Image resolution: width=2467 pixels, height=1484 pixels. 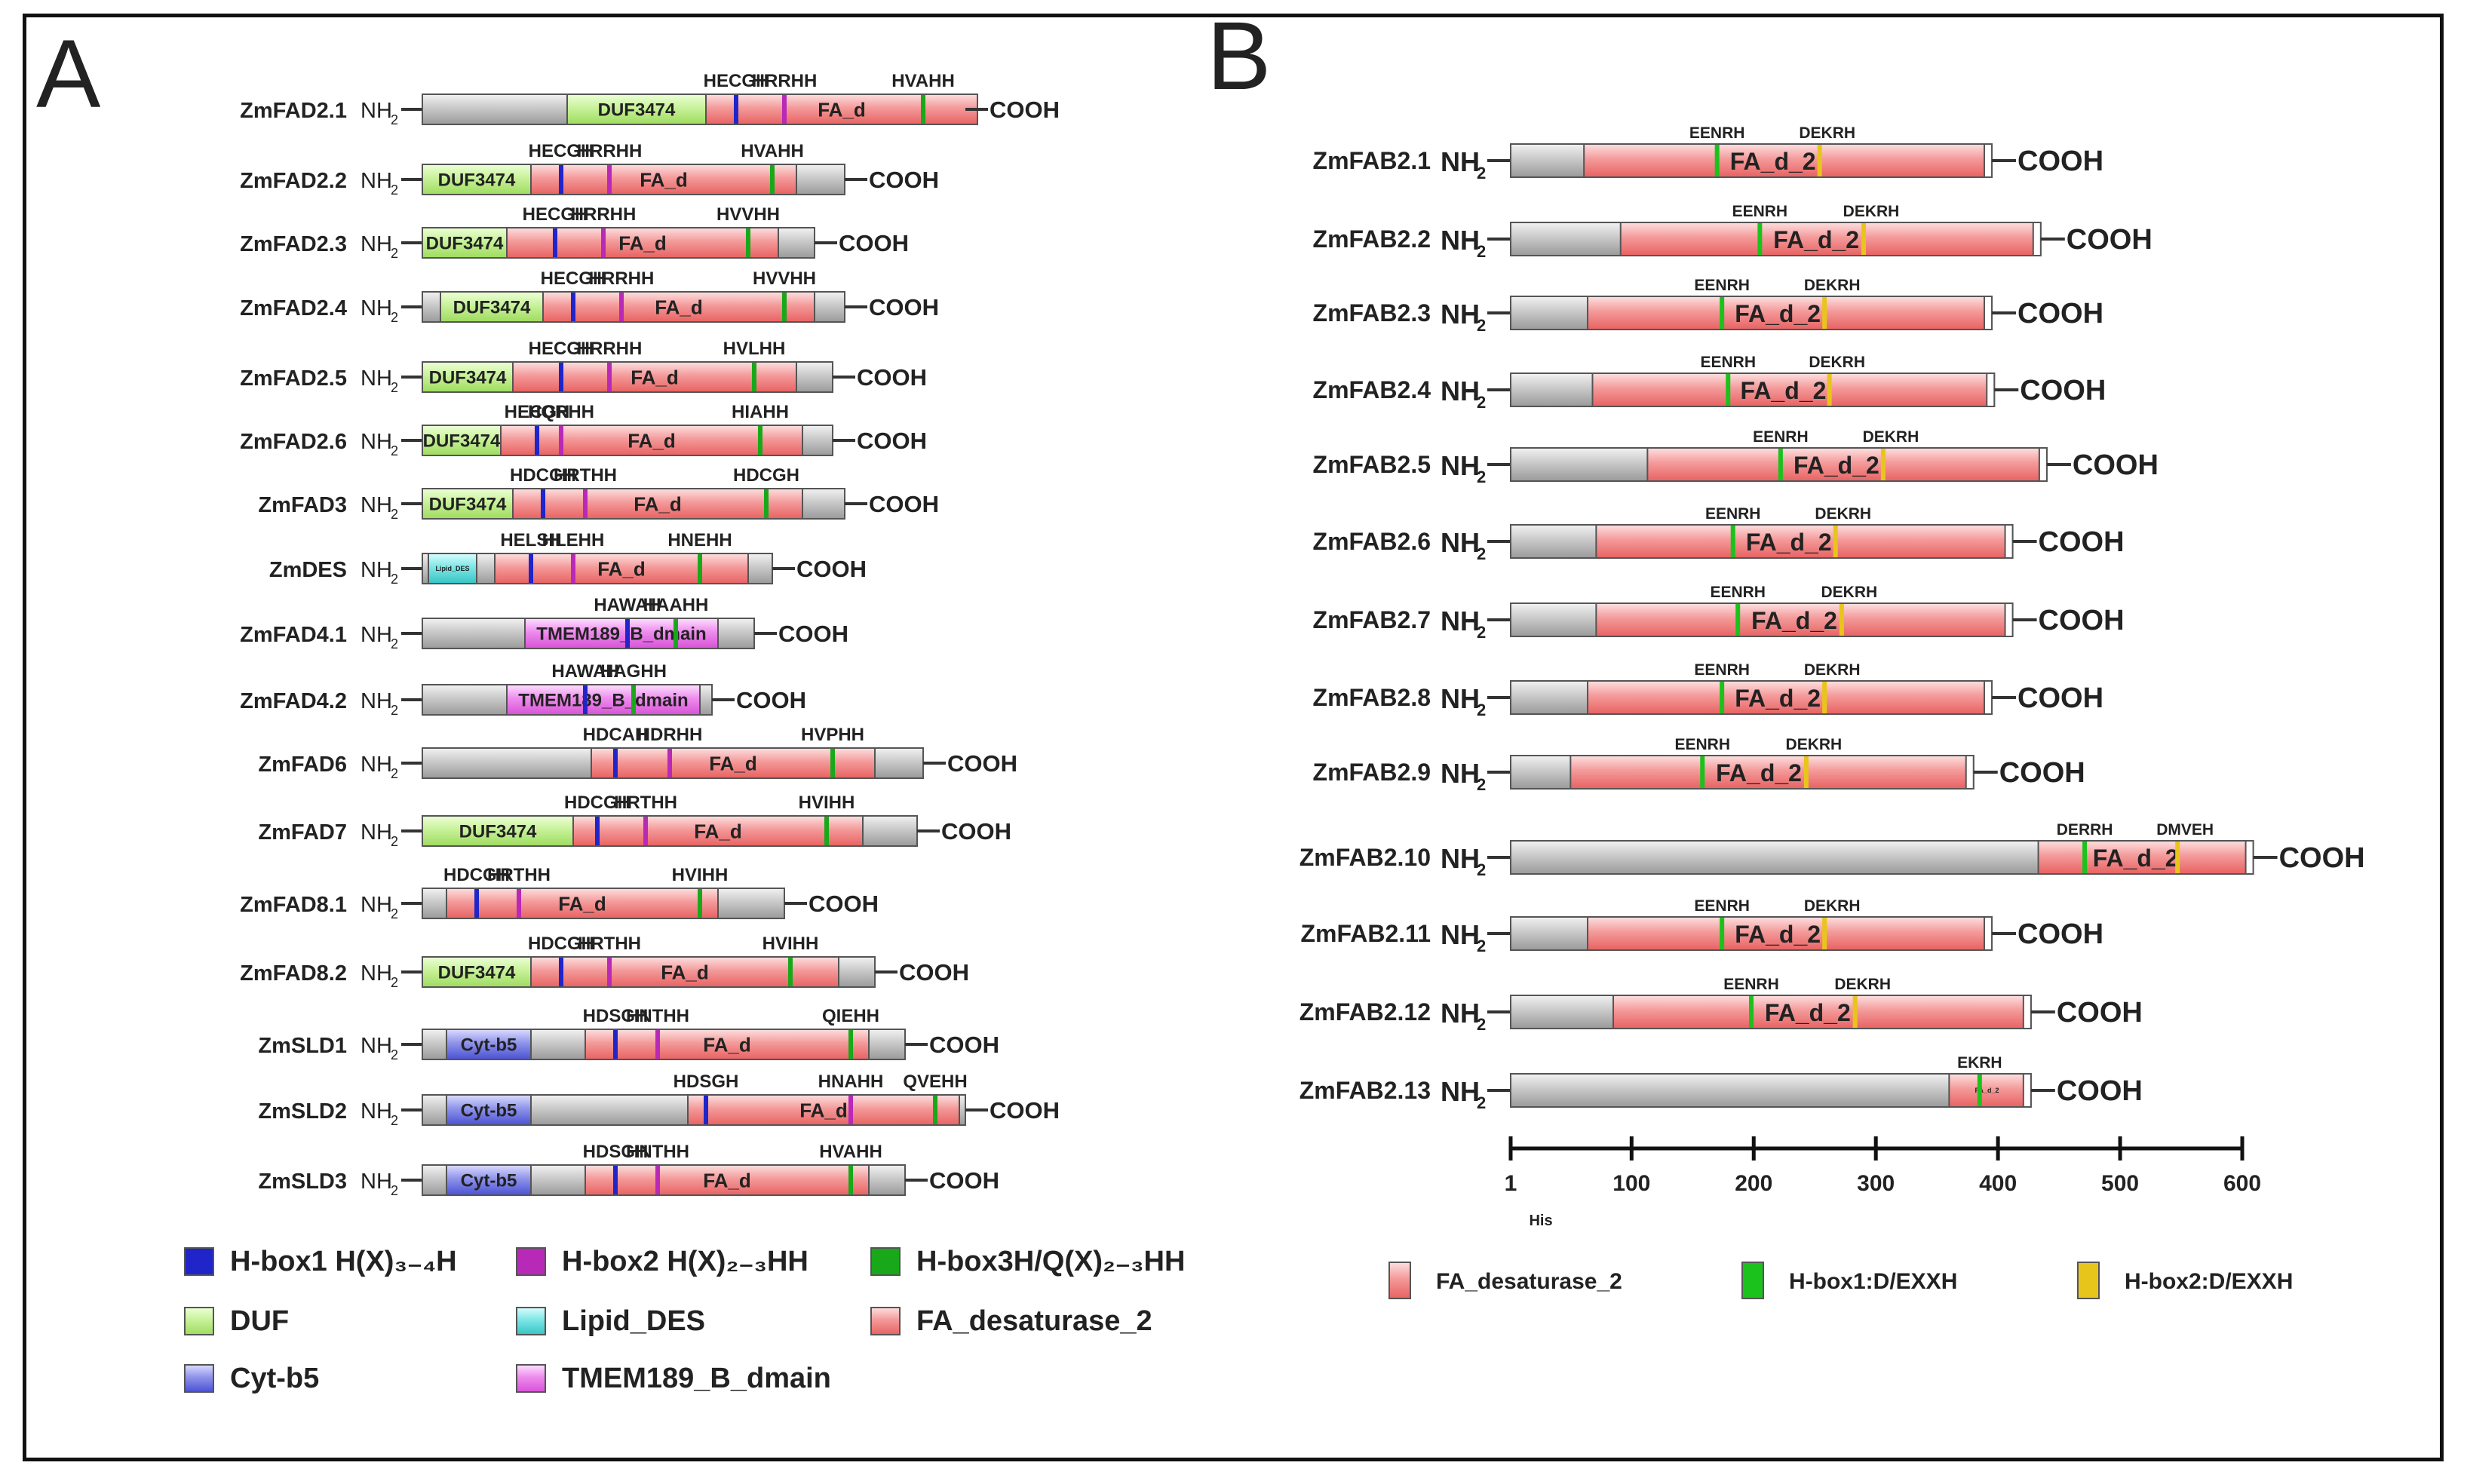 What do you see at coordinates (2242, 1183) in the screenshot?
I see `axis-tick-label: 600` at bounding box center [2242, 1183].